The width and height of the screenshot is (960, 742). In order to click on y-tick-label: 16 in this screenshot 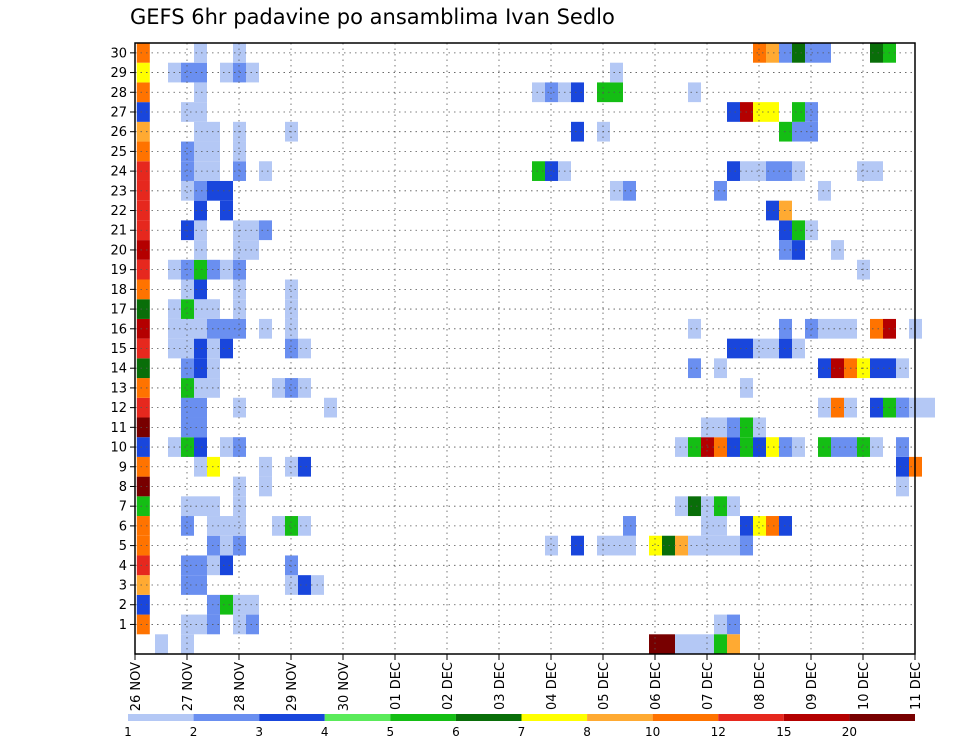, I will do `click(118, 329)`.